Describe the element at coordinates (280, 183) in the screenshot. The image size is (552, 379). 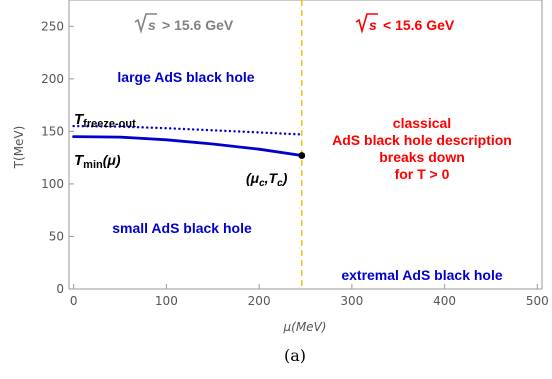
I see `cp-label-sub2: c` at that location.